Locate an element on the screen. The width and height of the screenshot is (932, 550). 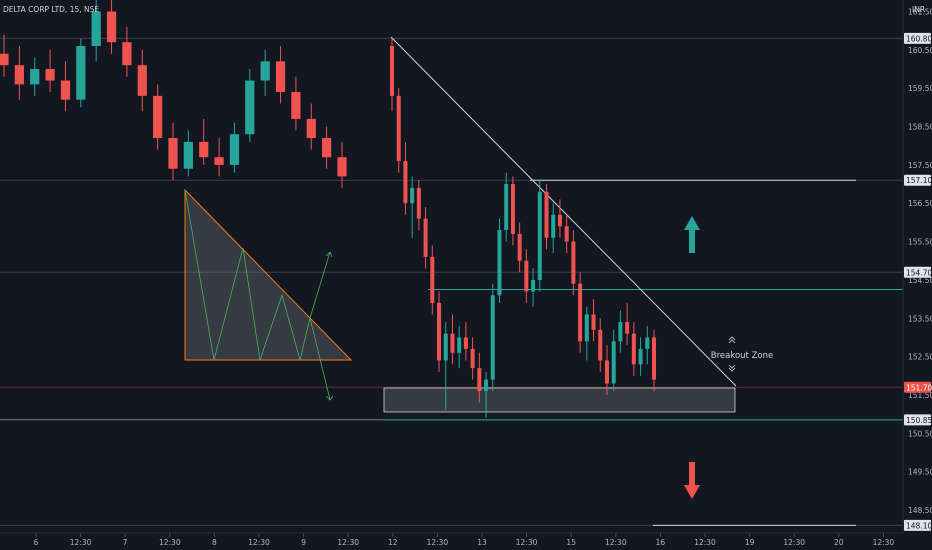
current-price-badge is located at coordinates (917, 387).